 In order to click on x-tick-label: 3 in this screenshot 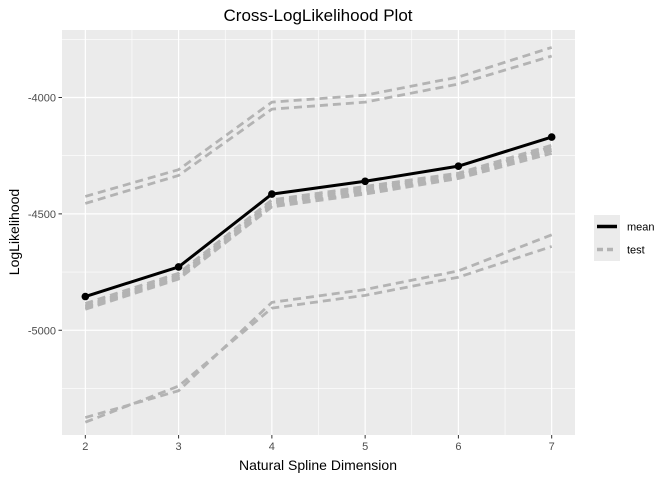, I will do `click(179, 447)`.